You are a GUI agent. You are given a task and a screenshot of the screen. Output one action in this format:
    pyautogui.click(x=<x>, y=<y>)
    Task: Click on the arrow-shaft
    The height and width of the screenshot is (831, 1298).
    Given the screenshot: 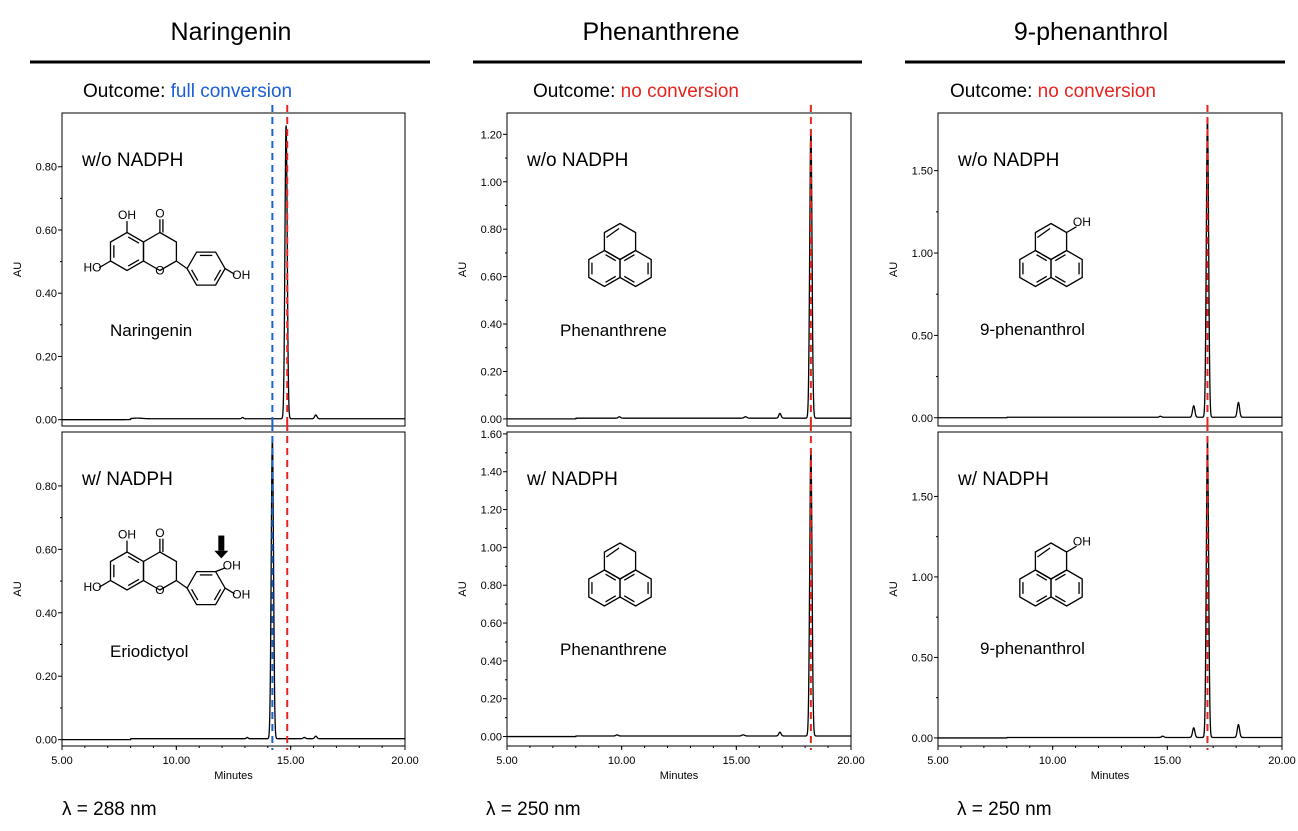 What is the action you would take?
    pyautogui.click(x=221, y=543)
    